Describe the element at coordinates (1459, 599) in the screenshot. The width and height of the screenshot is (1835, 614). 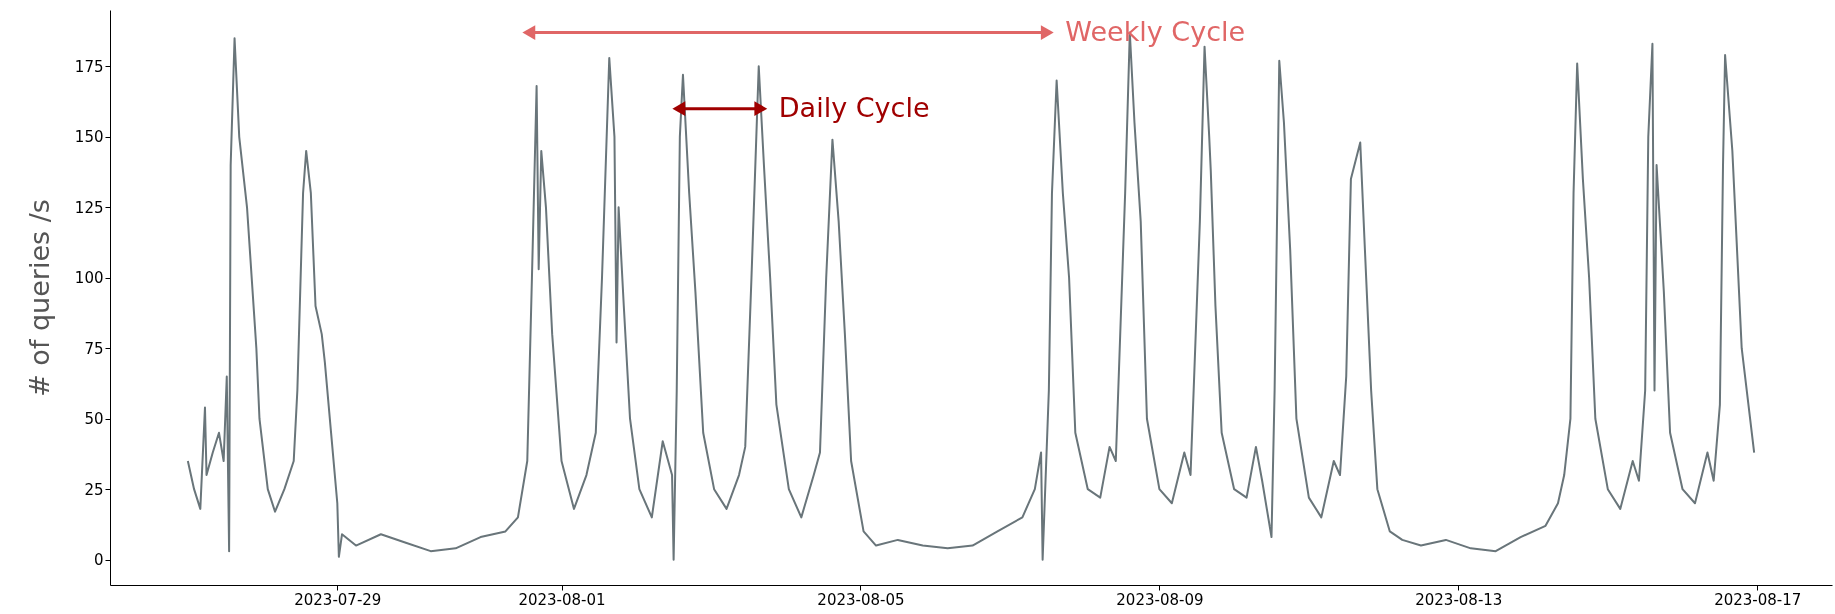
I see `x-tick-label: 2023-08-13` at that location.